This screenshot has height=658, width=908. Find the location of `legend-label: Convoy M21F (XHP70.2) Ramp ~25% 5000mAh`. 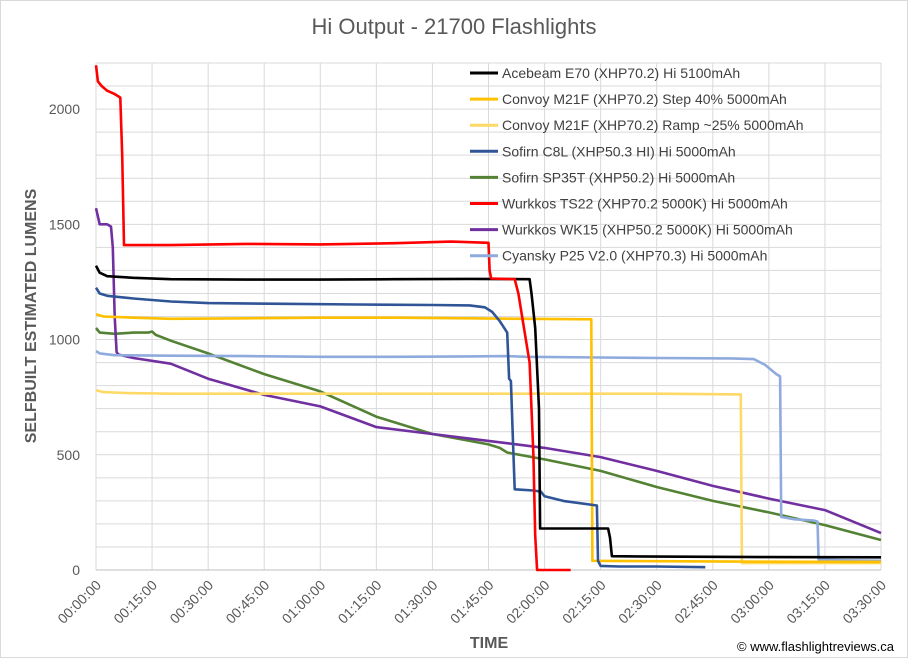

legend-label: Convoy M21F (XHP70.2) Ramp ~25% 5000mAh is located at coordinates (653, 125).